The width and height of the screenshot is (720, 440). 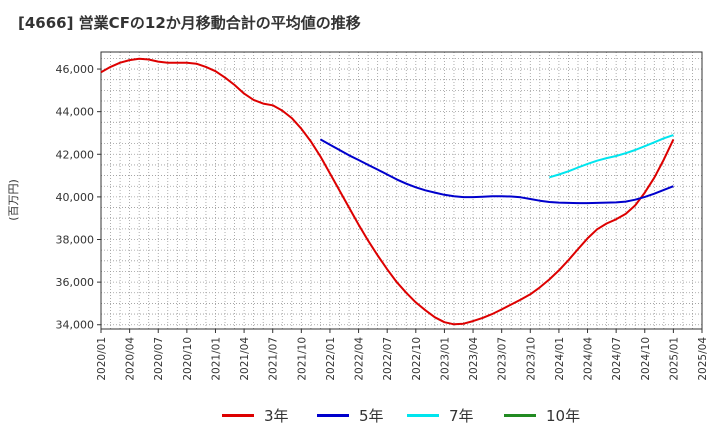 I want to click on x-tick-label: 2021/10, so click(x=302, y=359).